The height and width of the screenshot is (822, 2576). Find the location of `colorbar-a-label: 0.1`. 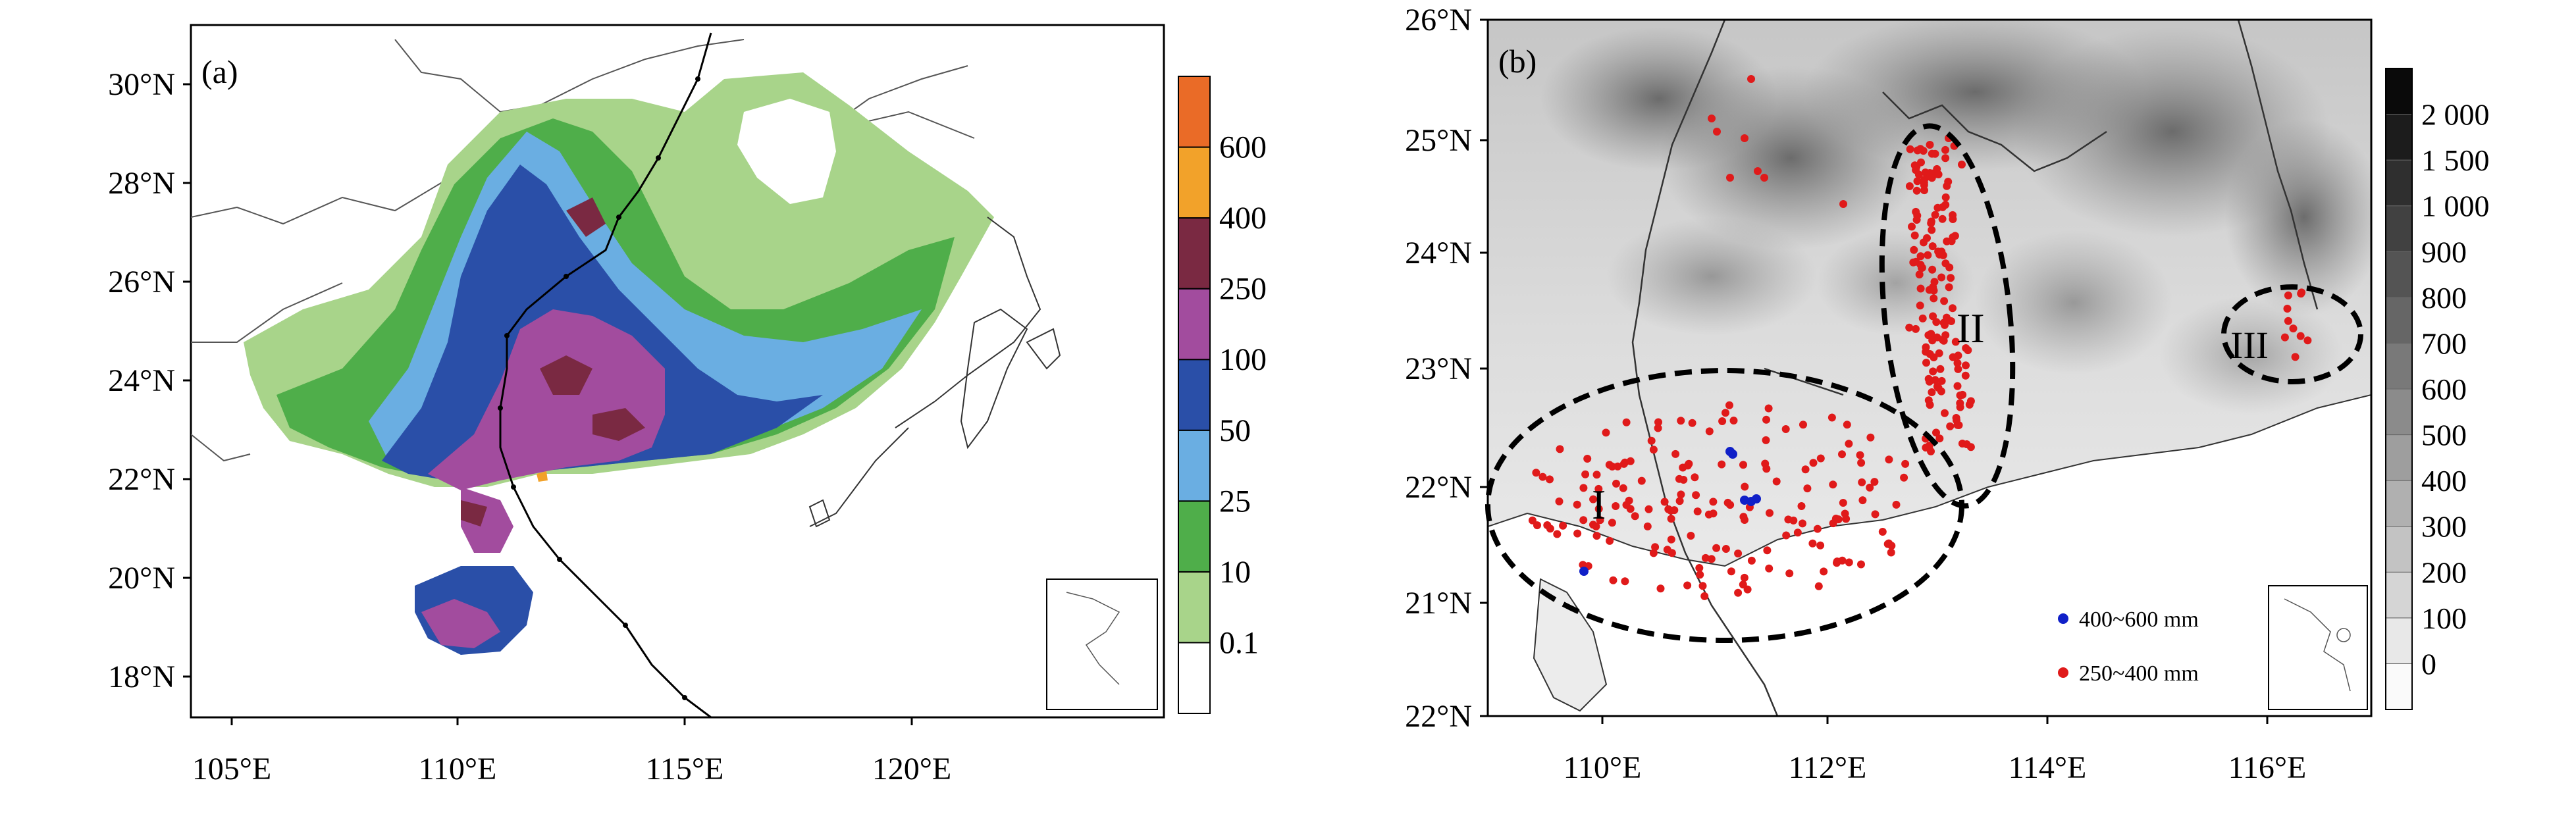

colorbar-a-label: 0.1 is located at coordinates (1239, 642).